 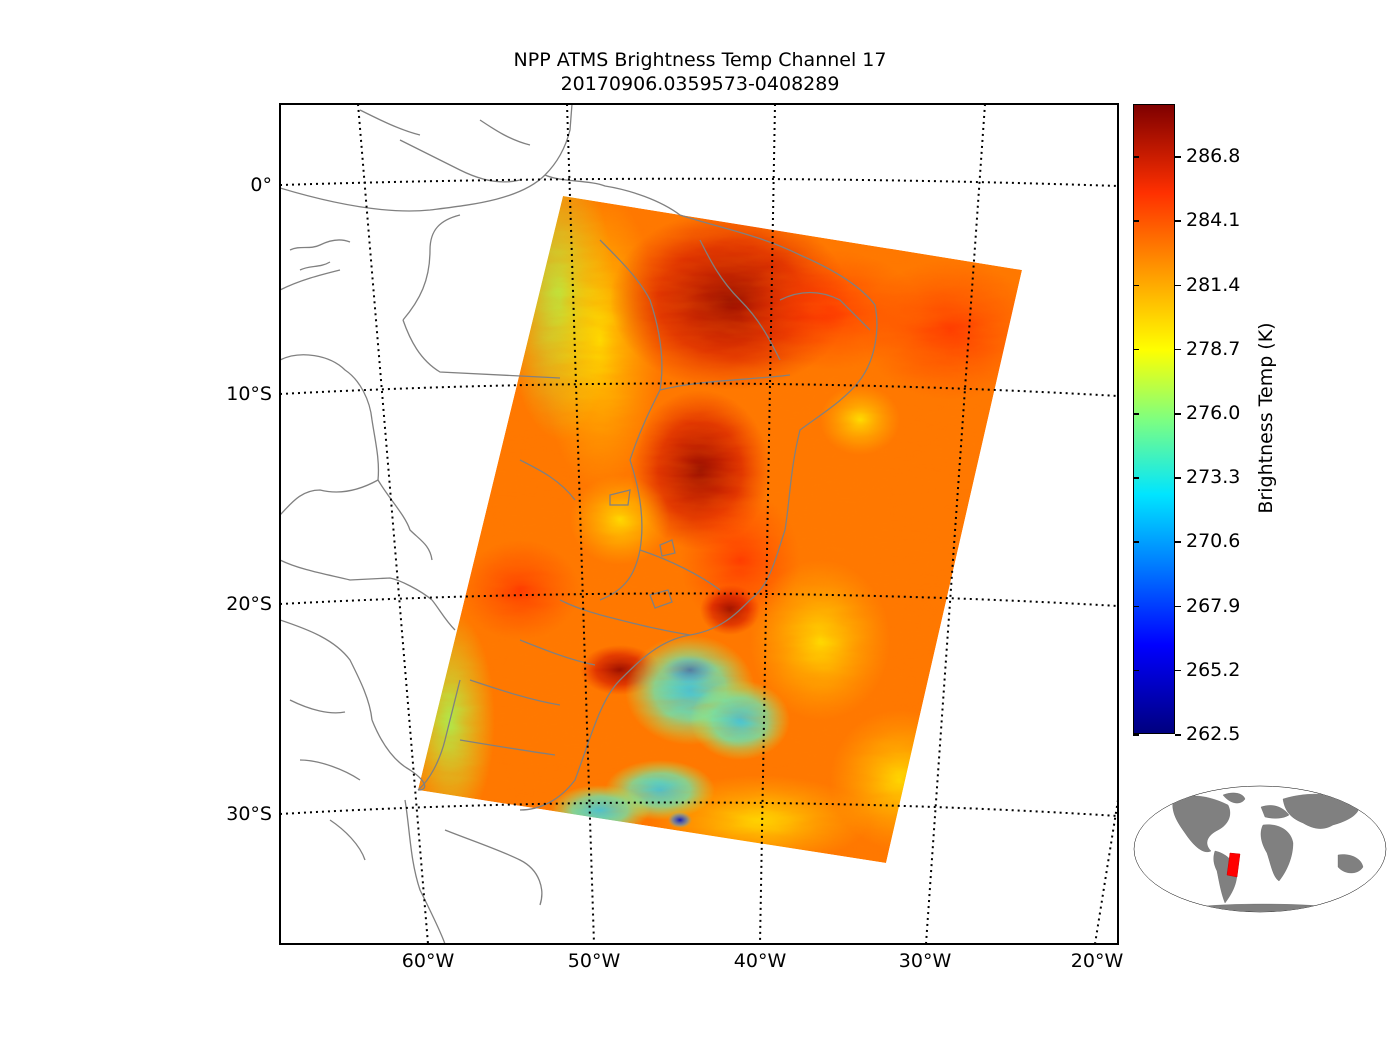 I want to click on colorbar, so click(x=1154, y=419).